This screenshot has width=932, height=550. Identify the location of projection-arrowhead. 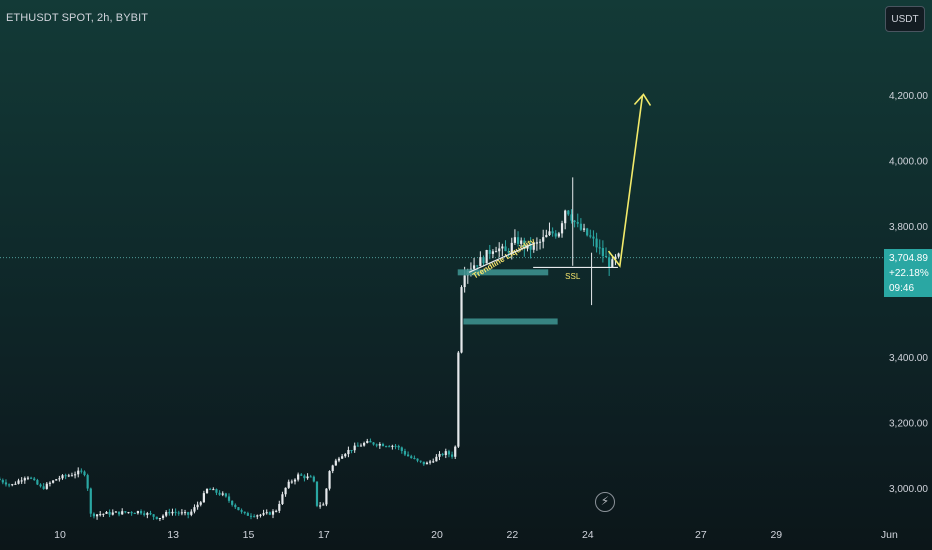
(642, 99).